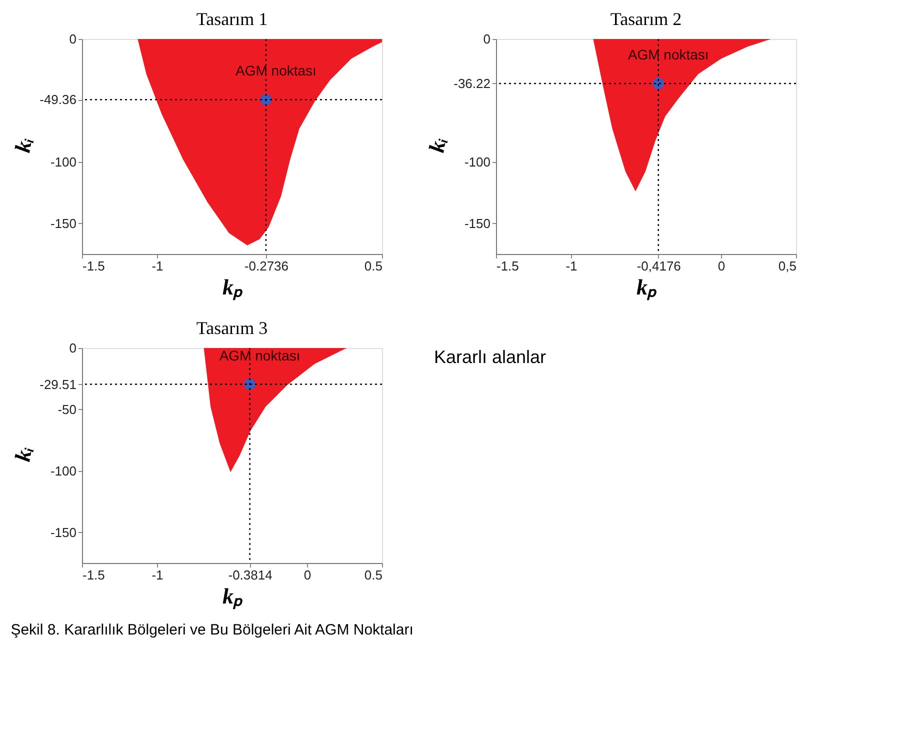 This screenshot has width=914, height=747. Describe the element at coordinates (472, 83) in the screenshot. I see `y-tick-label: -36.22` at that location.